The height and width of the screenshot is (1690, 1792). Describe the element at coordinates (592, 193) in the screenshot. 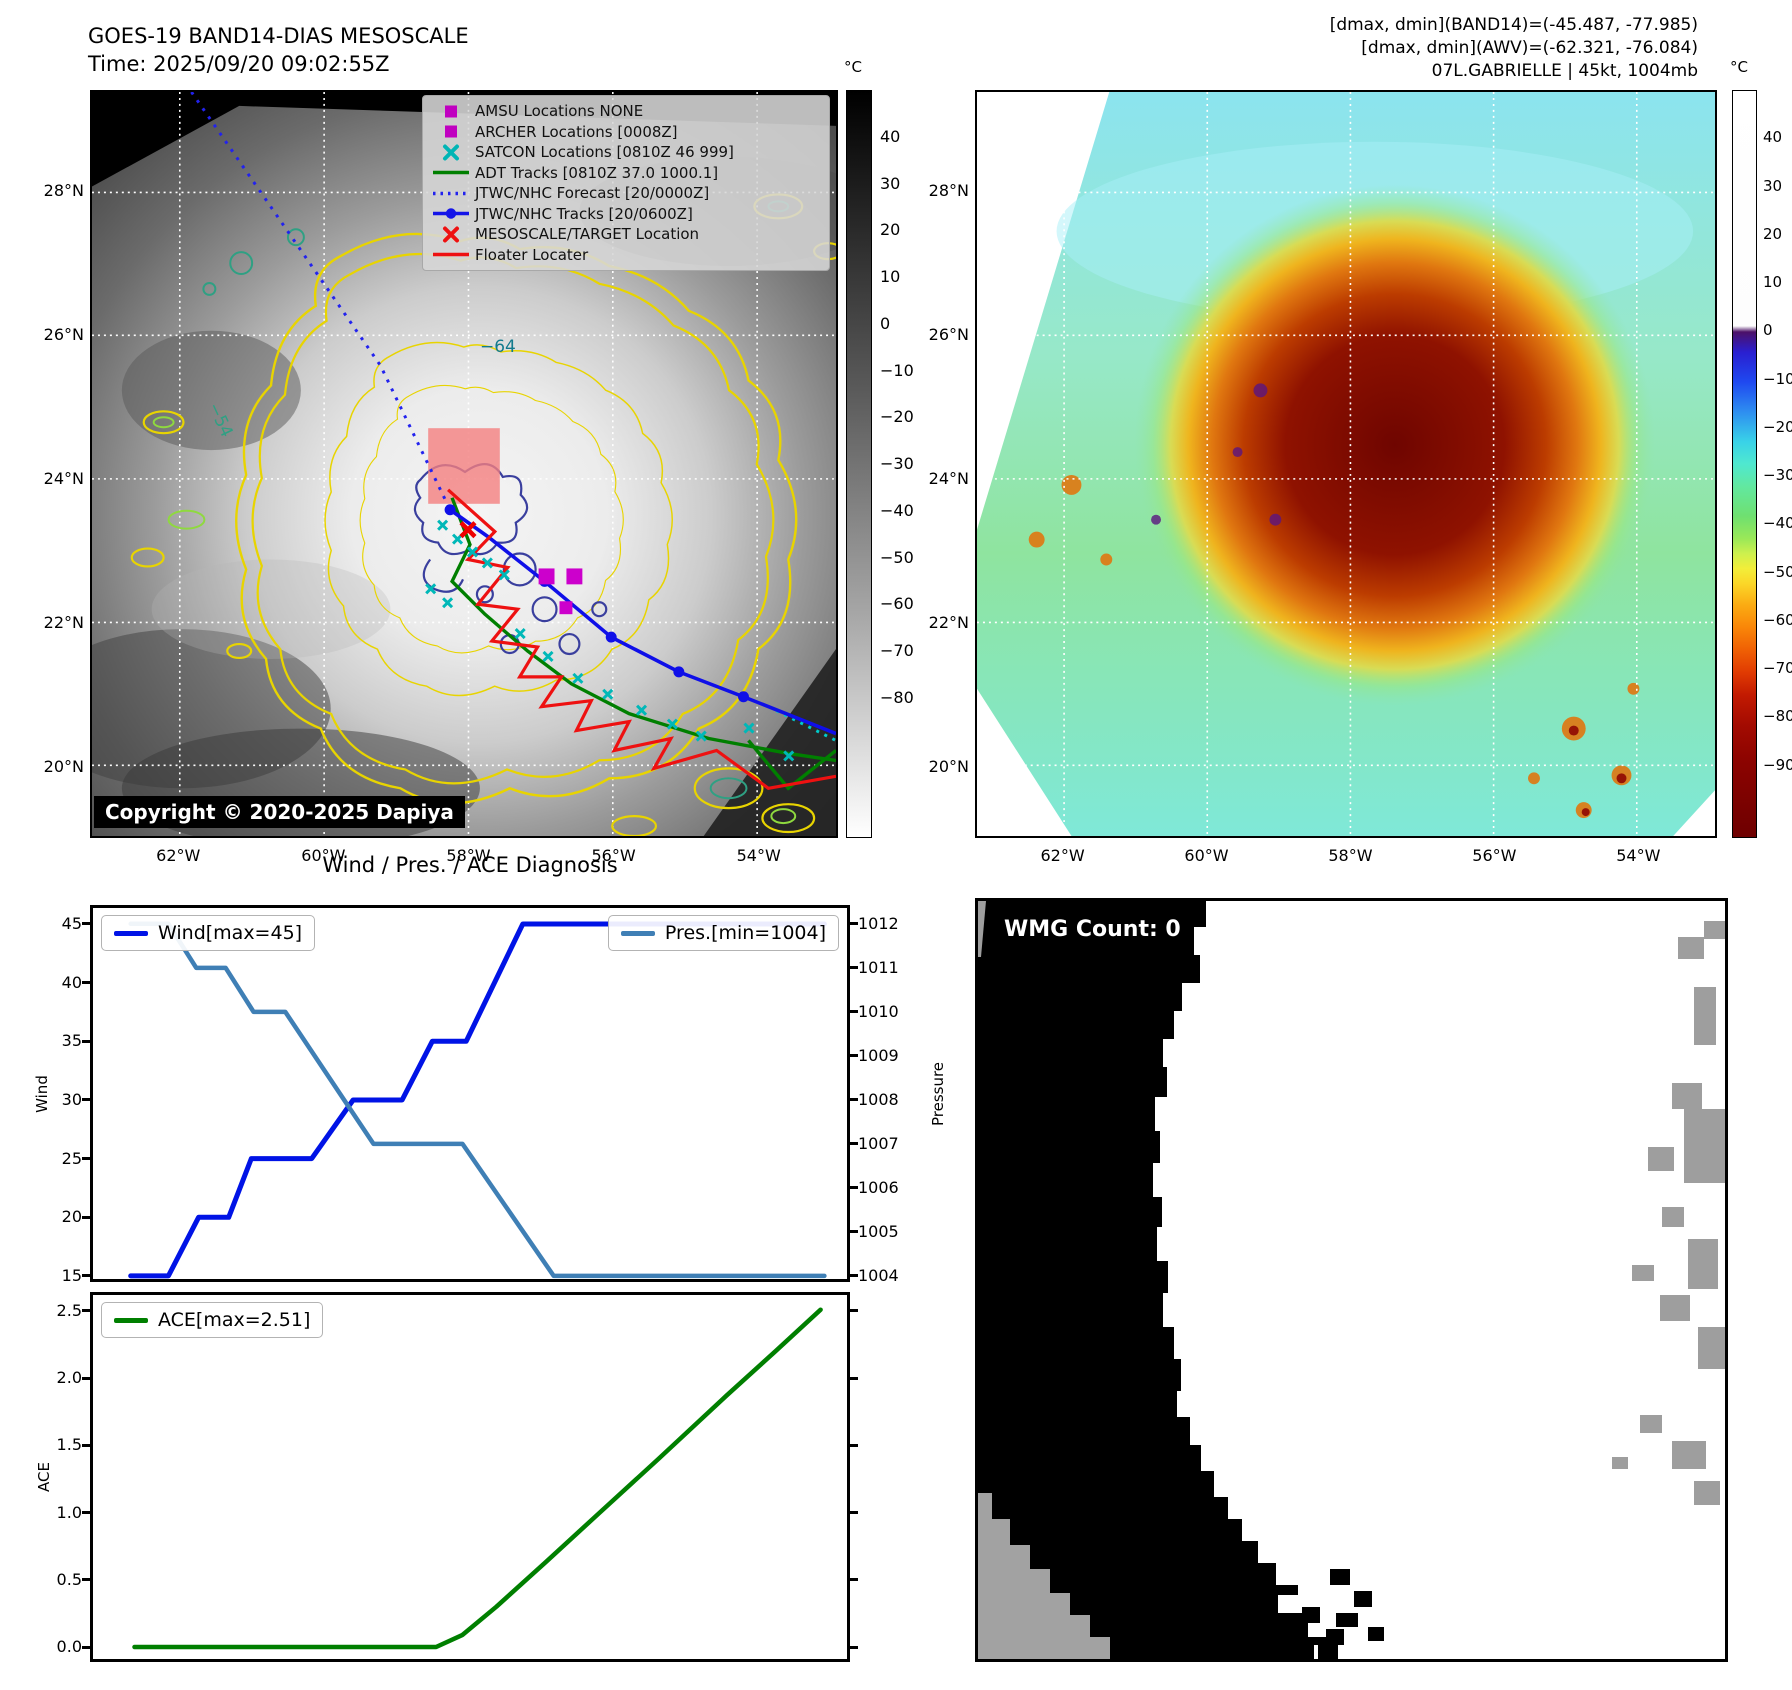

I see `legend-item-label: JTWC/NHC Forecast [20/0000Z]` at that location.